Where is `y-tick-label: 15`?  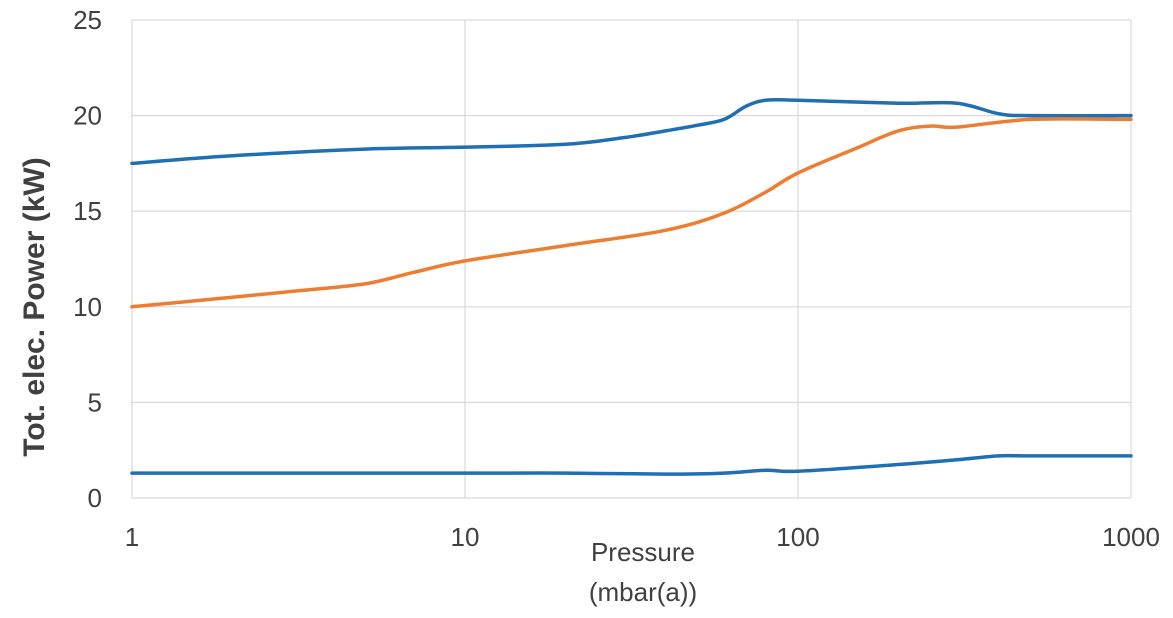 y-tick-label: 15 is located at coordinates (87, 211).